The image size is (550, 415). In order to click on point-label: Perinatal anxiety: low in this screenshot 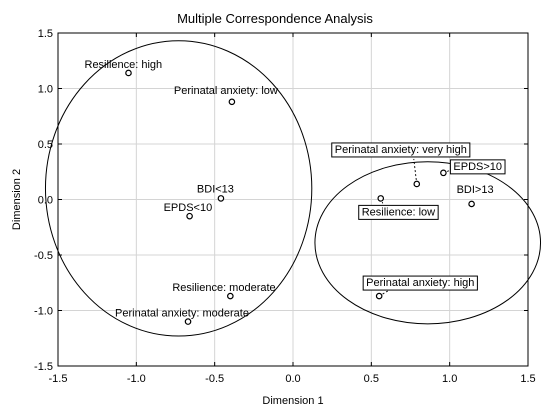, I will do `click(226, 91)`.